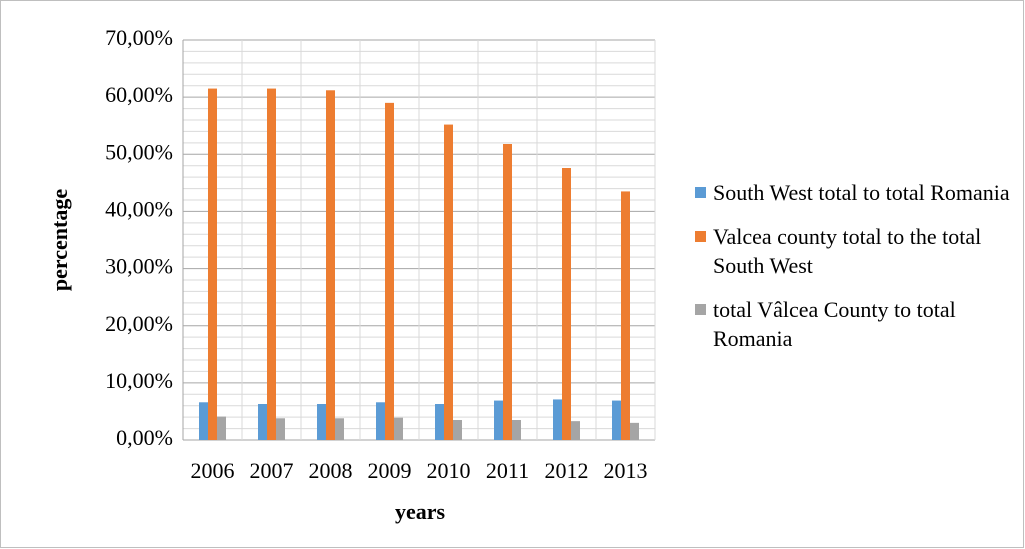 This screenshot has height=549, width=1025. Describe the element at coordinates (390, 470) in the screenshot. I see `x-tick-label: 2009` at that location.